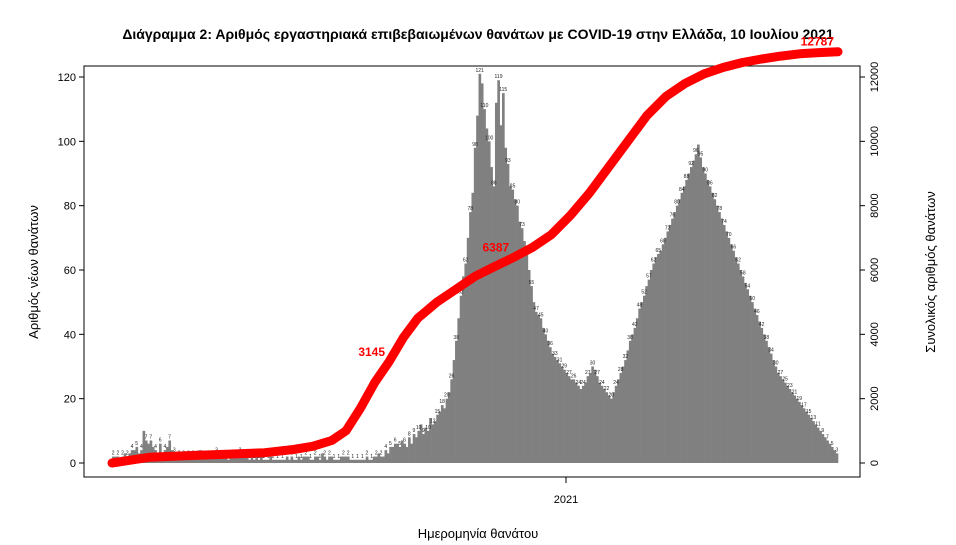 The image size is (956, 545). I want to click on bar-value-label: 20, so click(447, 396).